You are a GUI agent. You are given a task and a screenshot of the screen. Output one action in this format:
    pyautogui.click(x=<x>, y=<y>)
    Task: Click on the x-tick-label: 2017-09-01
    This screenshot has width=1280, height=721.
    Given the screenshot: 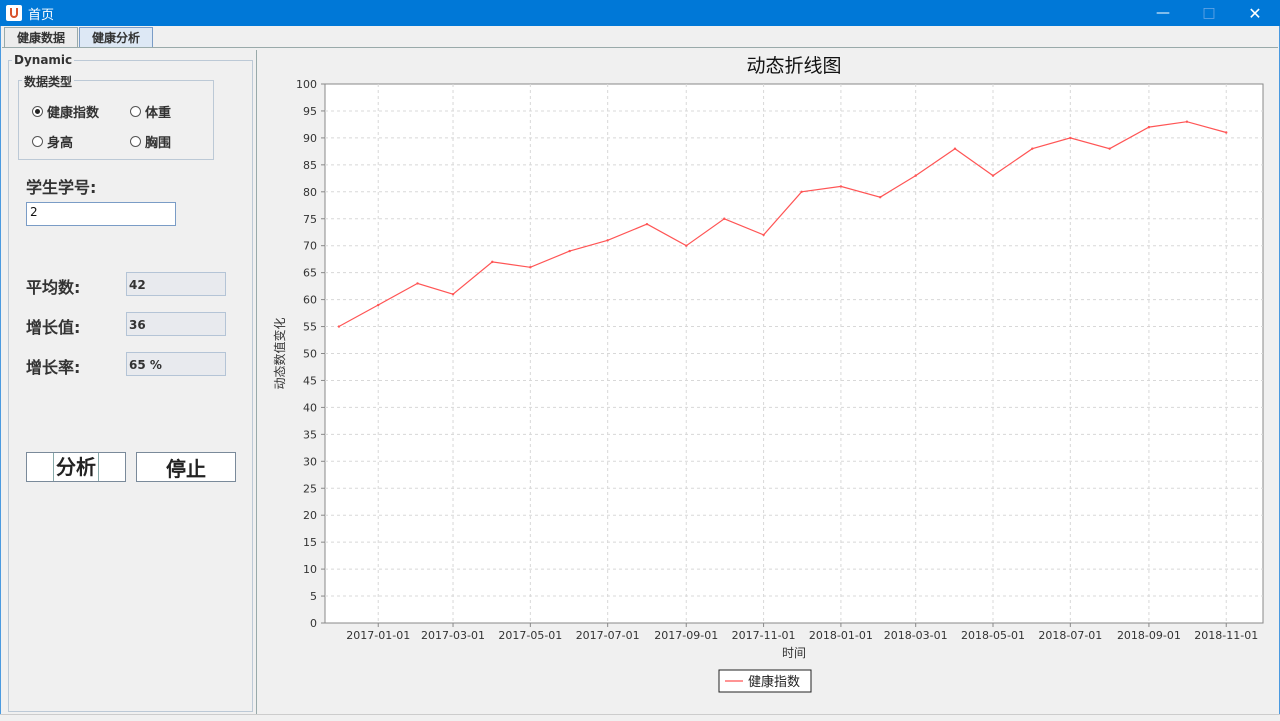 What is the action you would take?
    pyautogui.click(x=686, y=635)
    